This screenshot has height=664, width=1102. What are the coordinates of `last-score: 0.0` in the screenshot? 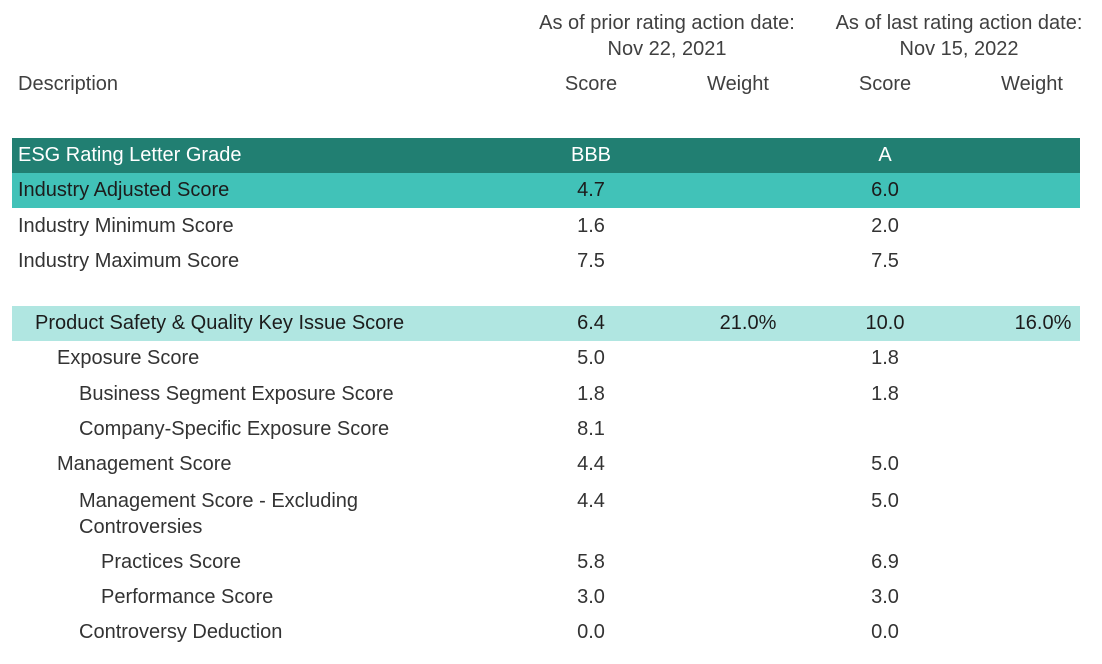 It's located at (885, 632).